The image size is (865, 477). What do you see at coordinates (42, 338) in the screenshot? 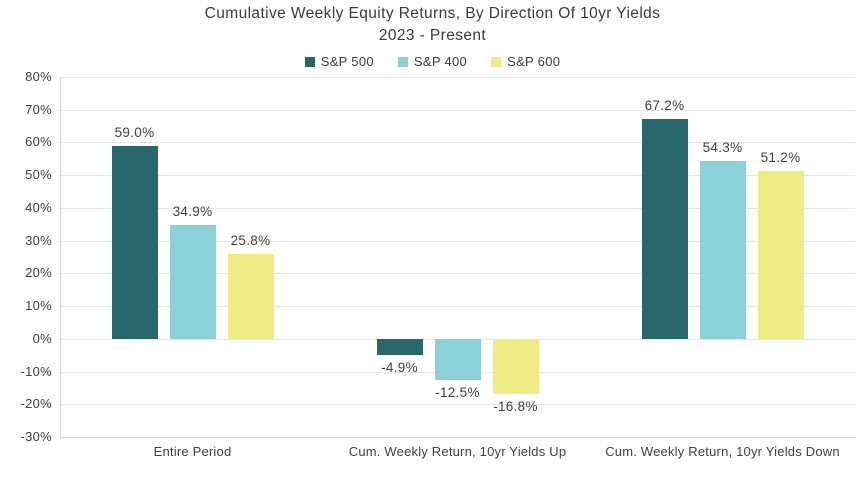
I see `y-axis-label: 0%` at bounding box center [42, 338].